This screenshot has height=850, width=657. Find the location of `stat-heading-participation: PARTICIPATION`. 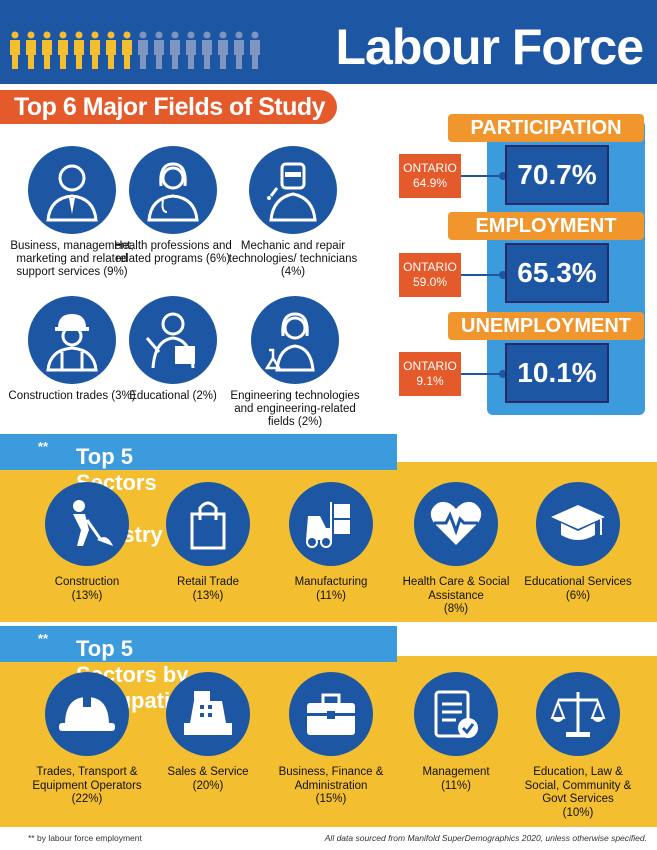

stat-heading-participation: PARTICIPATION is located at coordinates (546, 128).